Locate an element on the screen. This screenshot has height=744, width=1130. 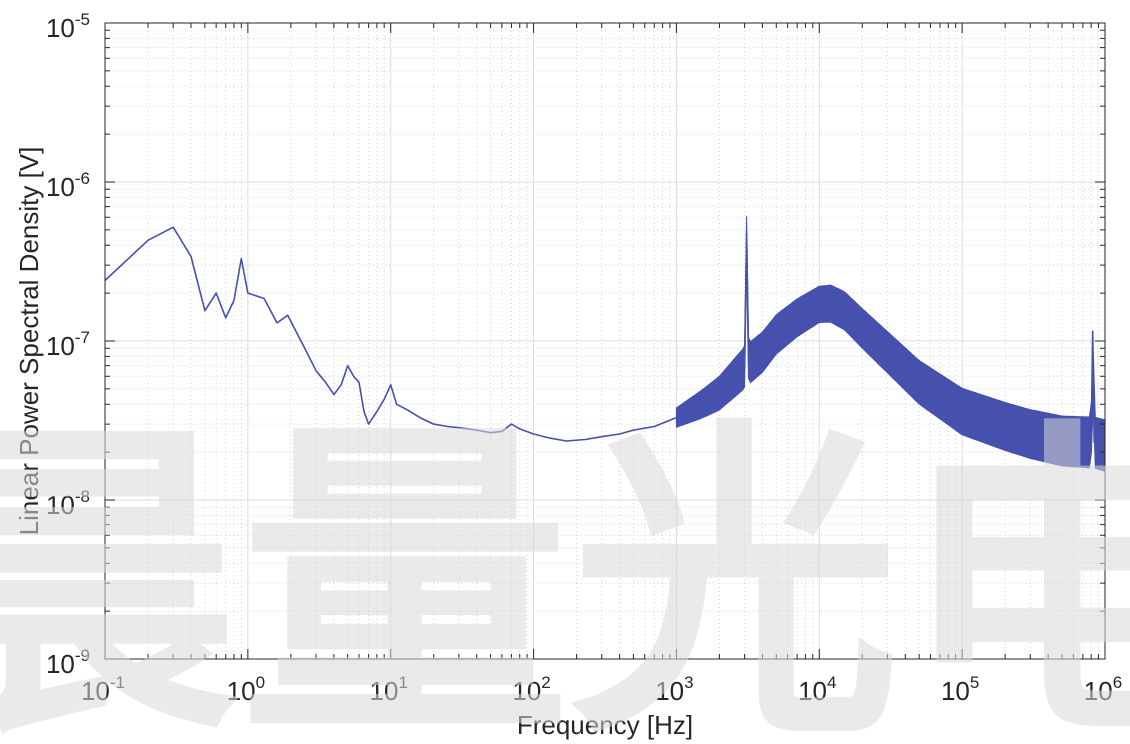
x-tick-label: 10⁻¹ is located at coordinates (103, 689).